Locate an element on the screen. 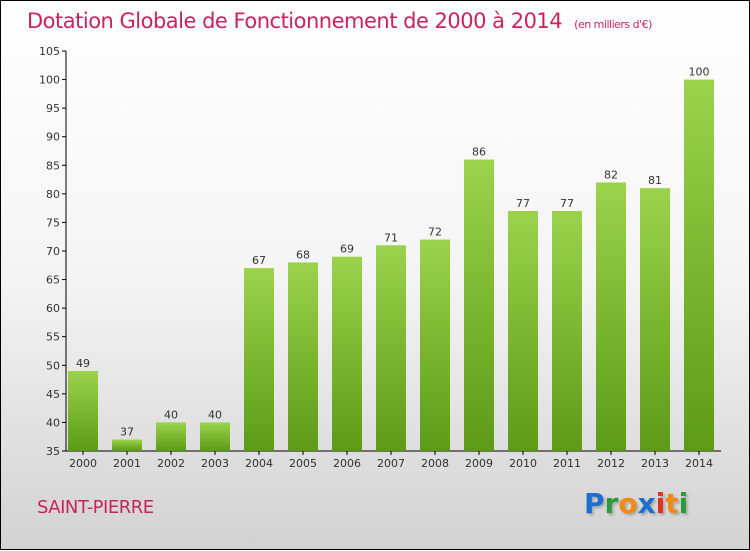  x-tick-label: 2011 is located at coordinates (567, 463).